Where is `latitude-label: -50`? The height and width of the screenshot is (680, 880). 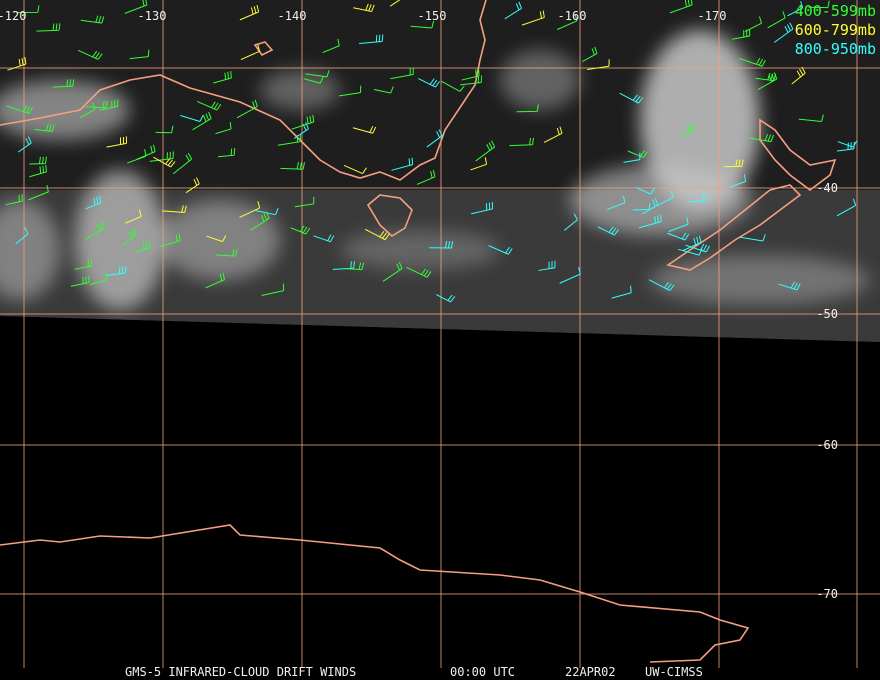 latitude-label: -50 is located at coordinates (827, 314).